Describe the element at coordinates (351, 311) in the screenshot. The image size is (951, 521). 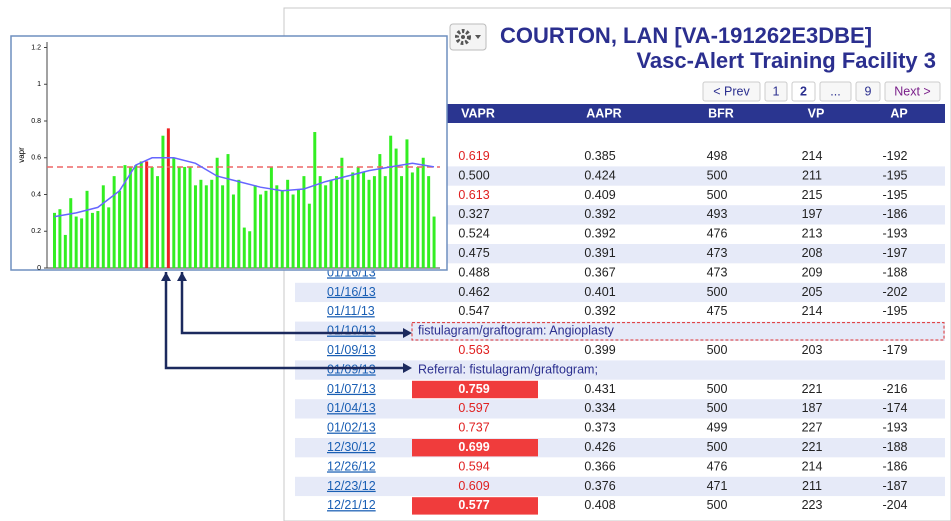
I see `date-link: 01/11/13` at that location.